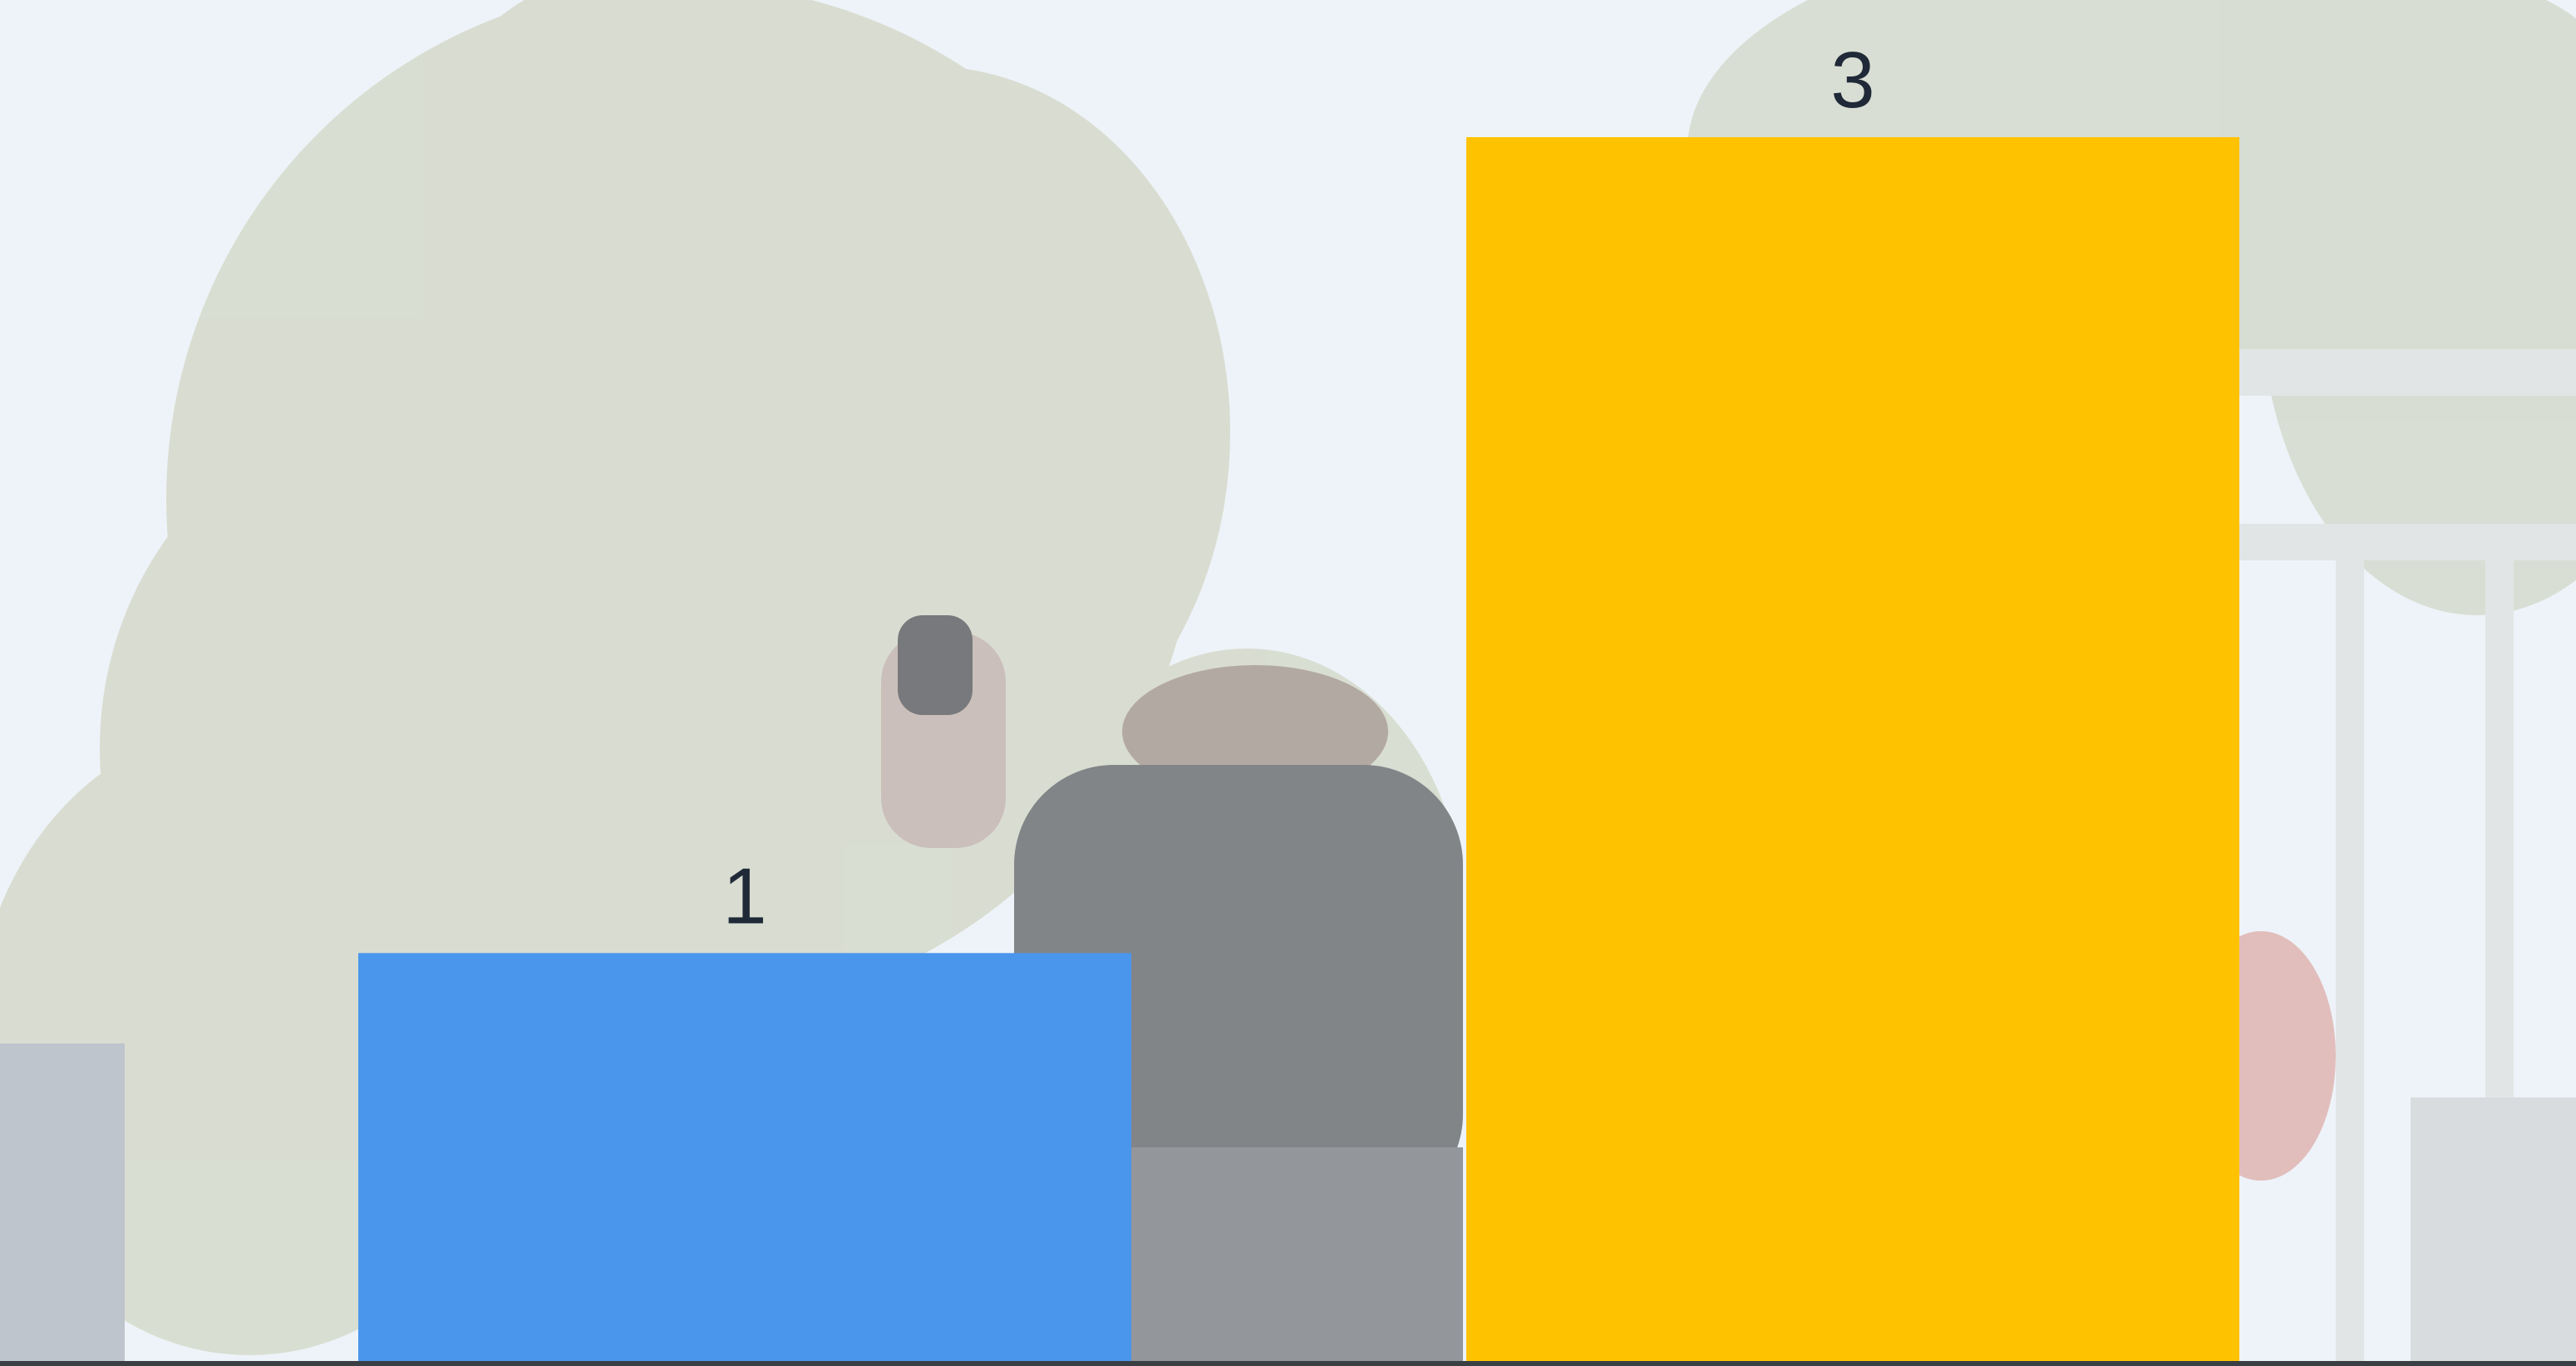 The height and width of the screenshot is (1366, 2576). Describe the element at coordinates (62, 1204) in the screenshot. I see `building` at that location.